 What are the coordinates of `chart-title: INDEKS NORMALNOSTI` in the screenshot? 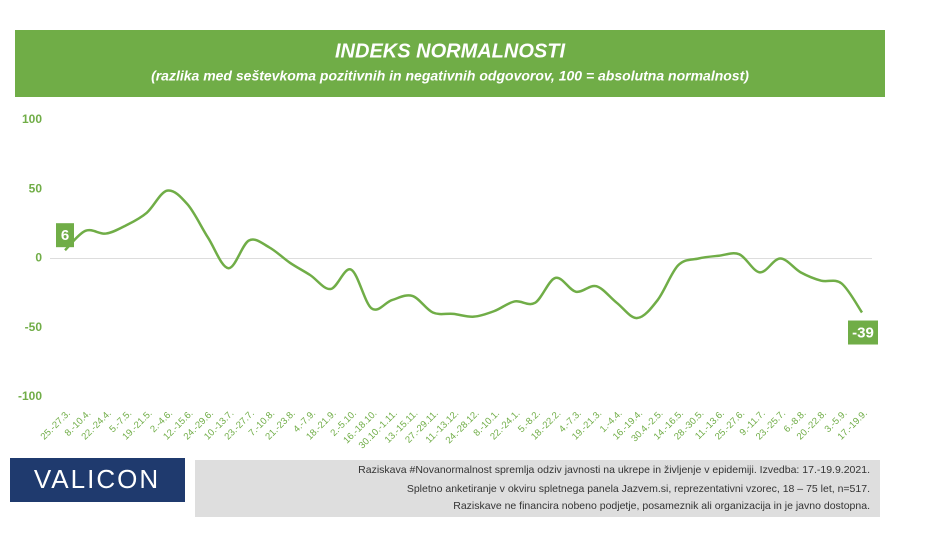 It's located at (450, 51).